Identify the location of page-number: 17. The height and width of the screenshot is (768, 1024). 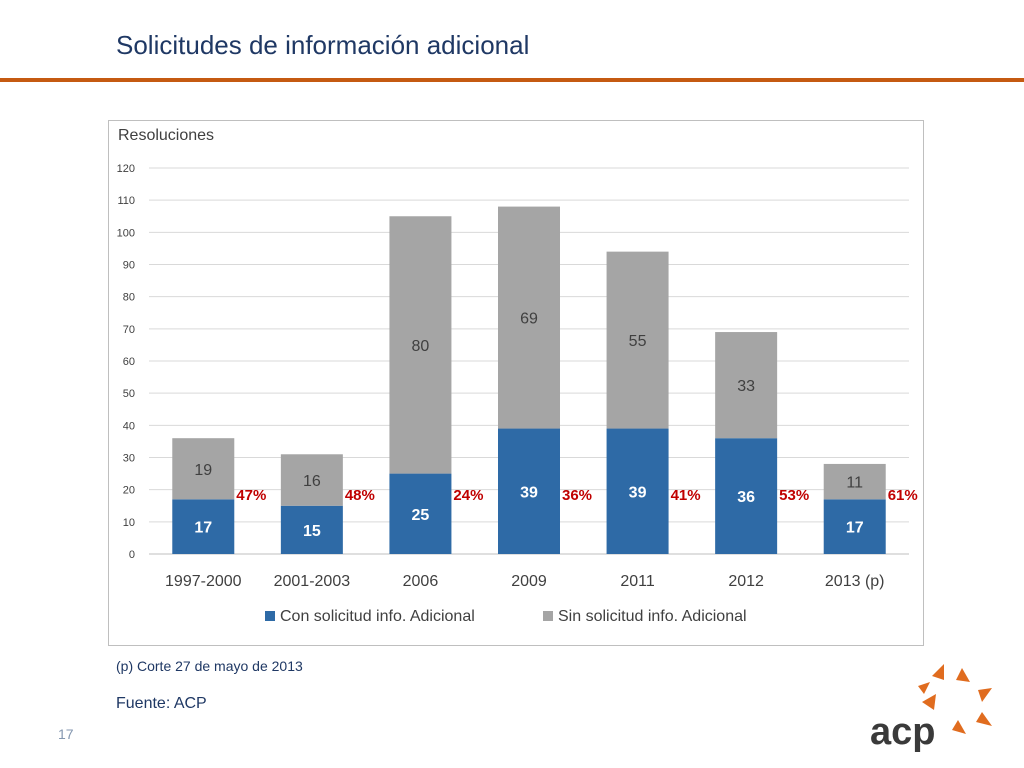
(66, 734).